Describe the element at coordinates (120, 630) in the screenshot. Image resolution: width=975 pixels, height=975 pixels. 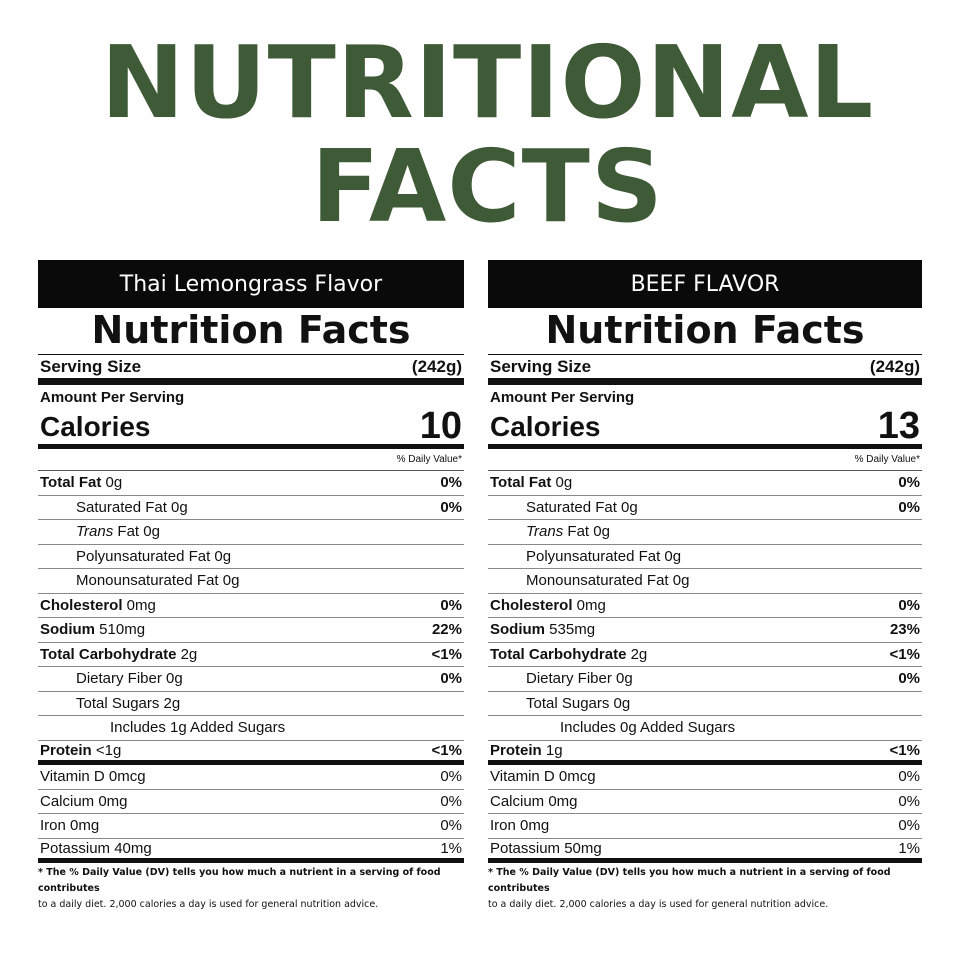
I see `sodium-amount: 510mg` at that location.